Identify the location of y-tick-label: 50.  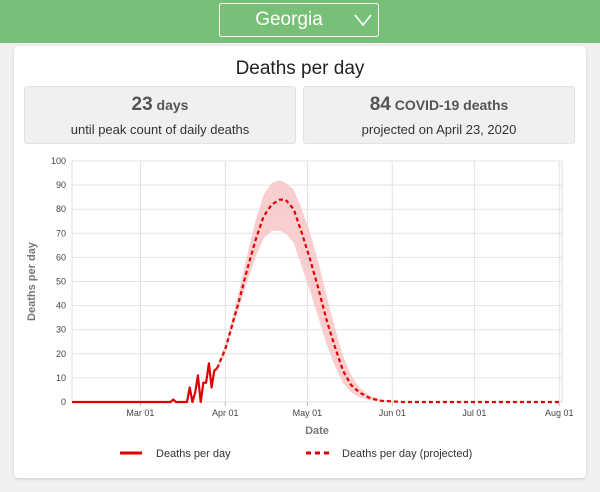
(61, 282).